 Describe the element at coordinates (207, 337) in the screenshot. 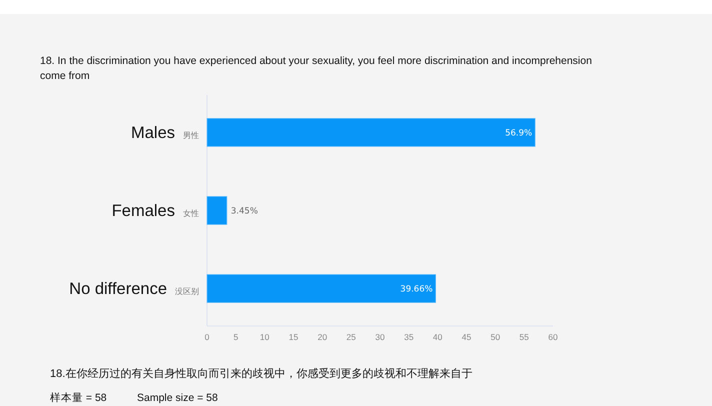

I see `x-tick-label: 0` at that location.